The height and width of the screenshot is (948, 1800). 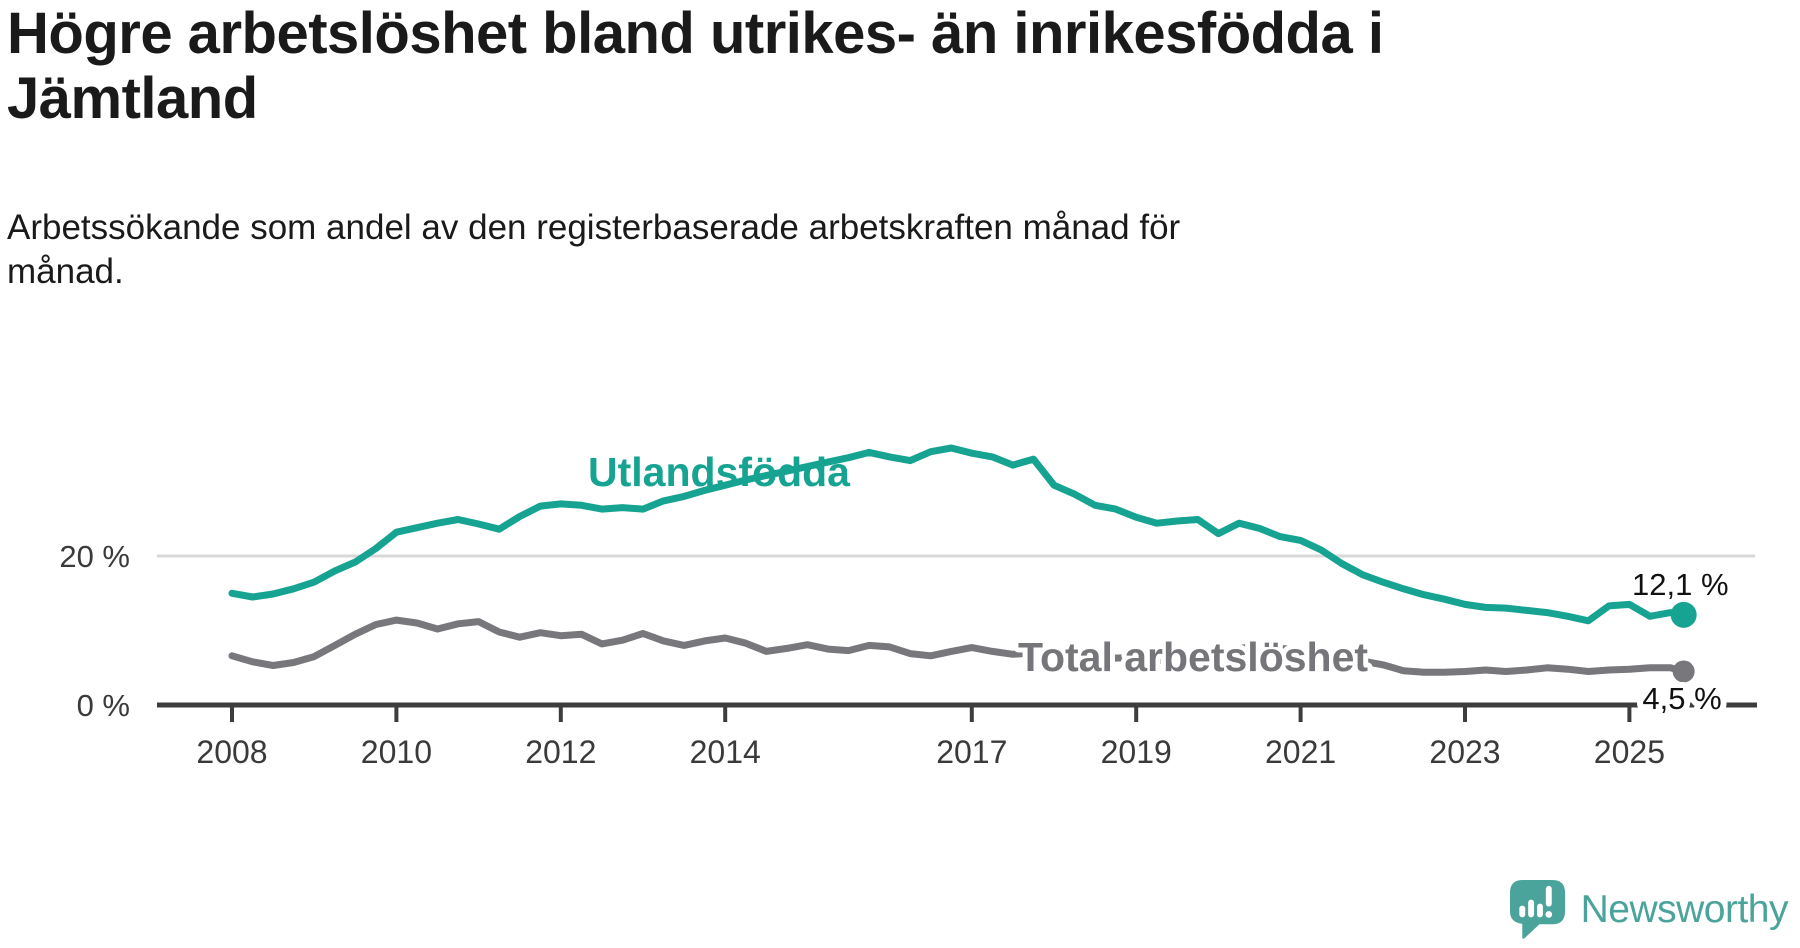 I want to click on x-axis-tick-label-2017: 2017, so click(x=971, y=752).